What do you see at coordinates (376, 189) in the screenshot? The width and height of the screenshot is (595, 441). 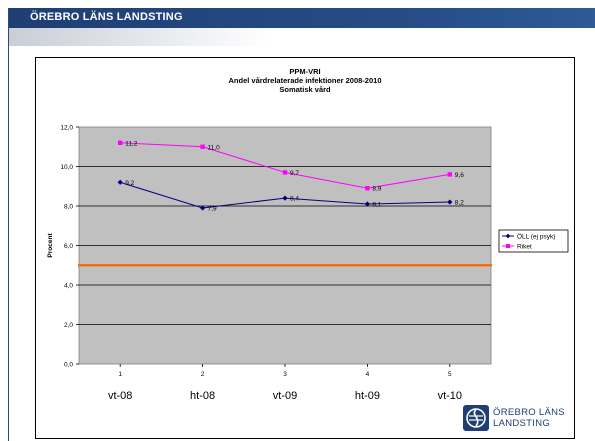 I see `data-label: 8,9` at bounding box center [376, 189].